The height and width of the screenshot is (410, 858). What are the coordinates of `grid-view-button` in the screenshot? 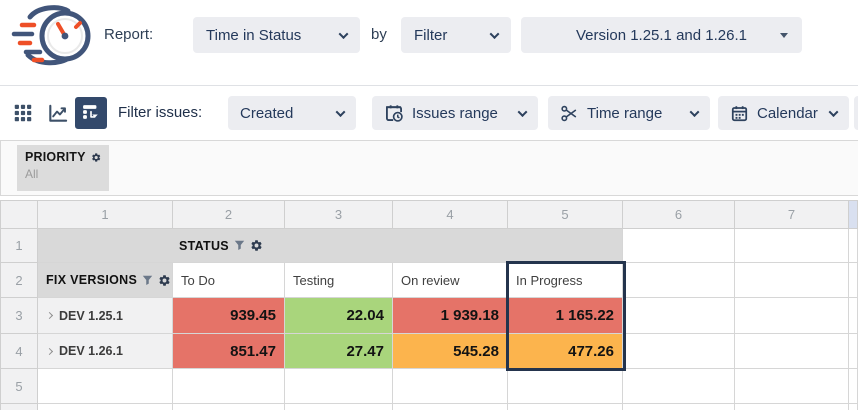 It's located at (23, 113).